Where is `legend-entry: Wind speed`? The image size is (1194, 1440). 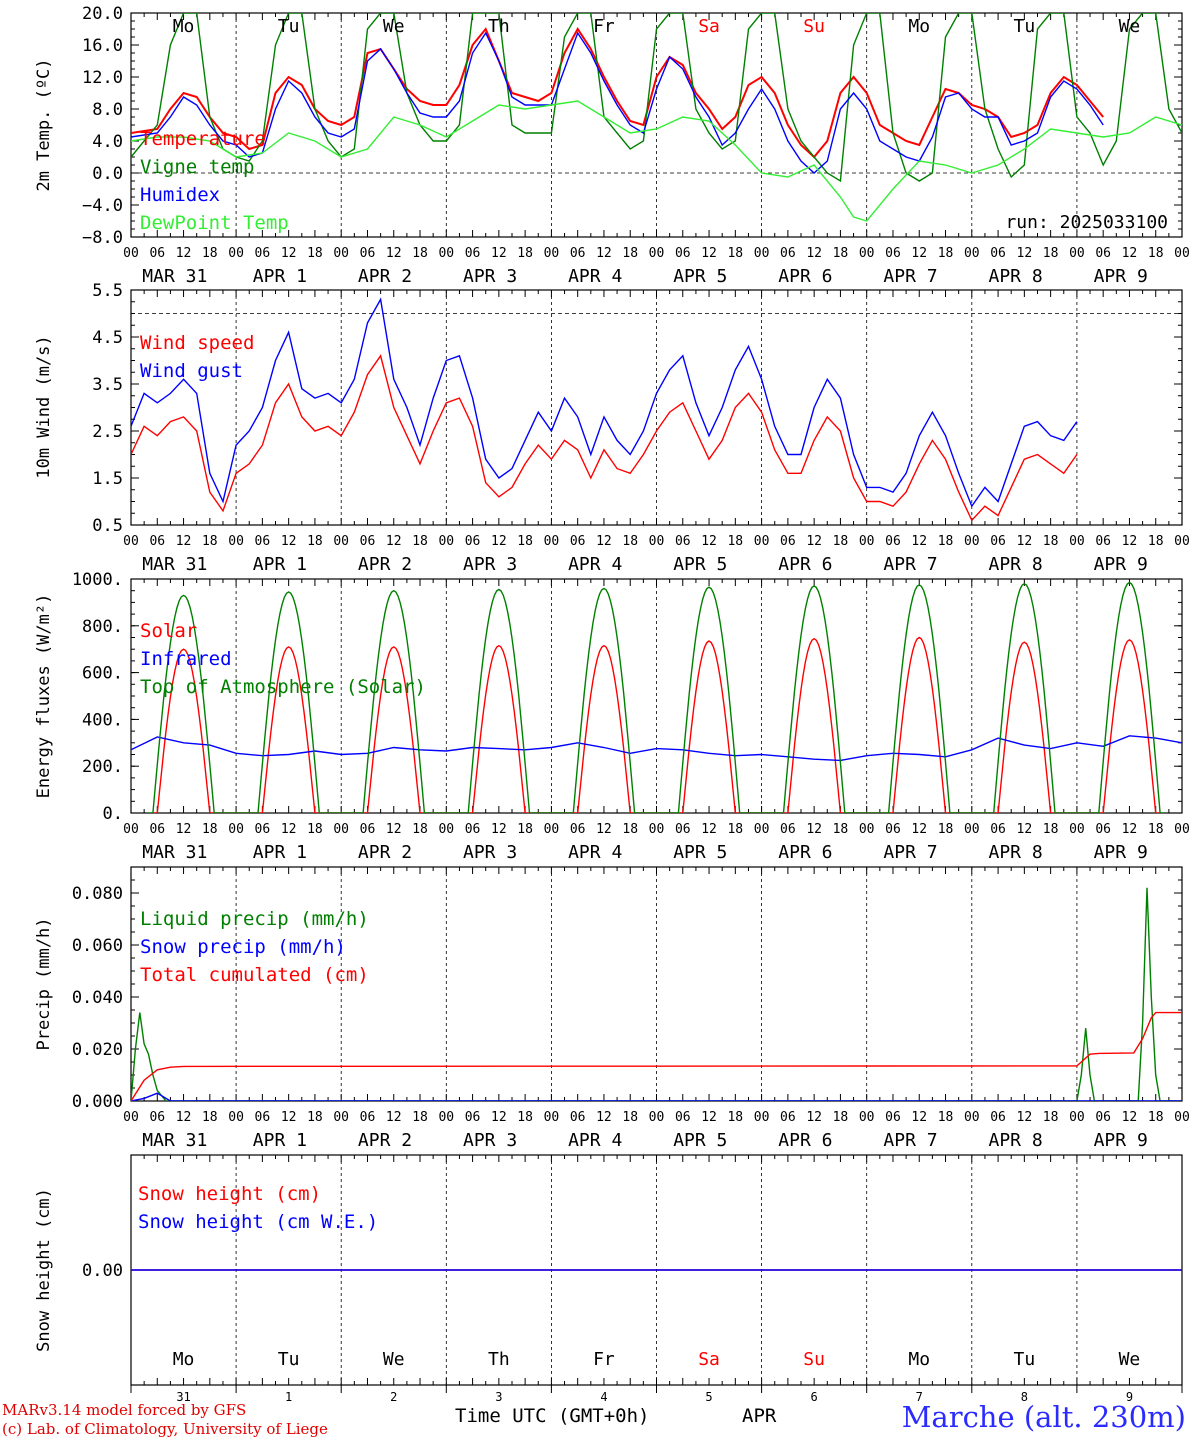 legend-entry: Wind speed is located at coordinates (197, 343).